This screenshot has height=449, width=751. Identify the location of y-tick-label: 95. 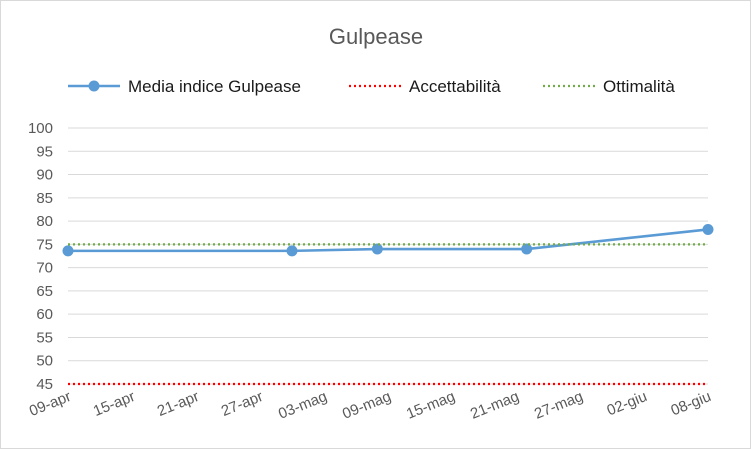
(44, 151).